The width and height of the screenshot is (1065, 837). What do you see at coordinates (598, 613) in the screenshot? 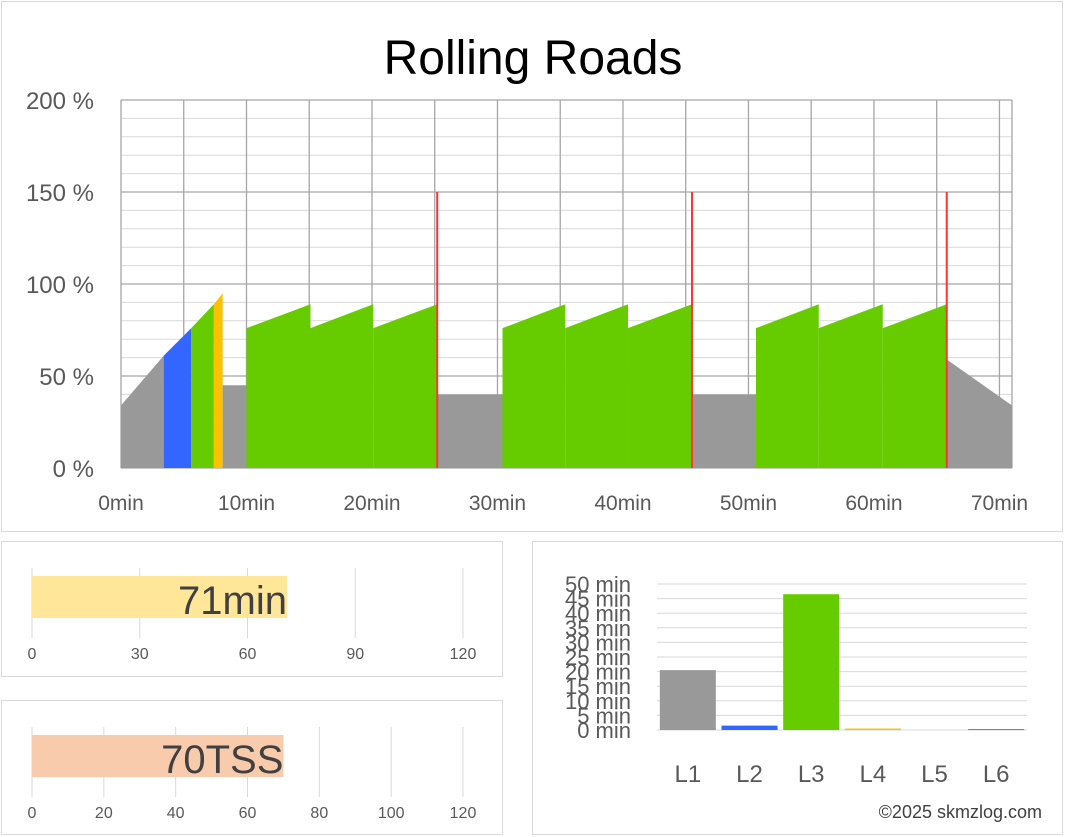
I see `y-tick-label: 40 min` at bounding box center [598, 613].